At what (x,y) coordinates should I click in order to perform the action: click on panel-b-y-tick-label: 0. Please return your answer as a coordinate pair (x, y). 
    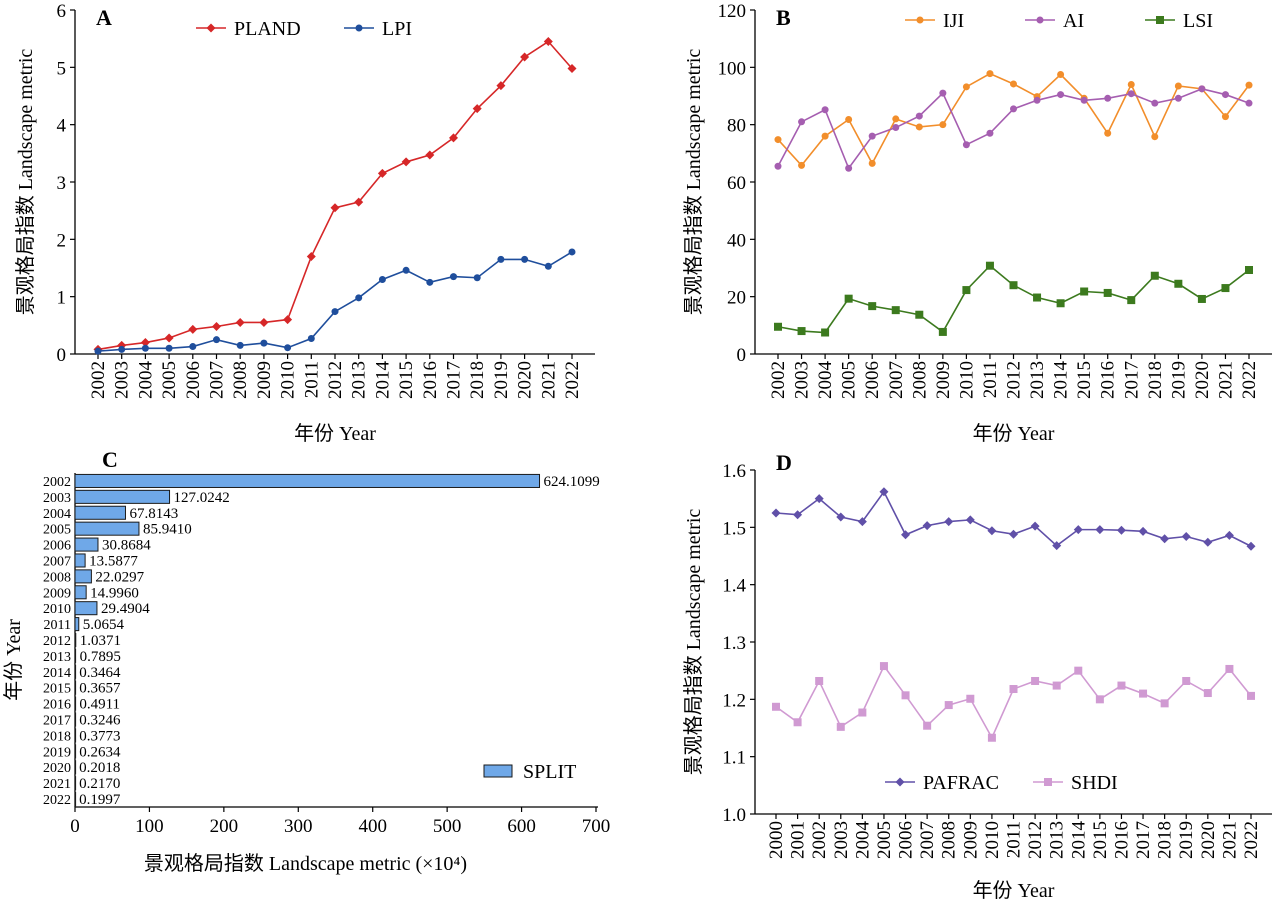
    Looking at the image, I should click on (742, 355).